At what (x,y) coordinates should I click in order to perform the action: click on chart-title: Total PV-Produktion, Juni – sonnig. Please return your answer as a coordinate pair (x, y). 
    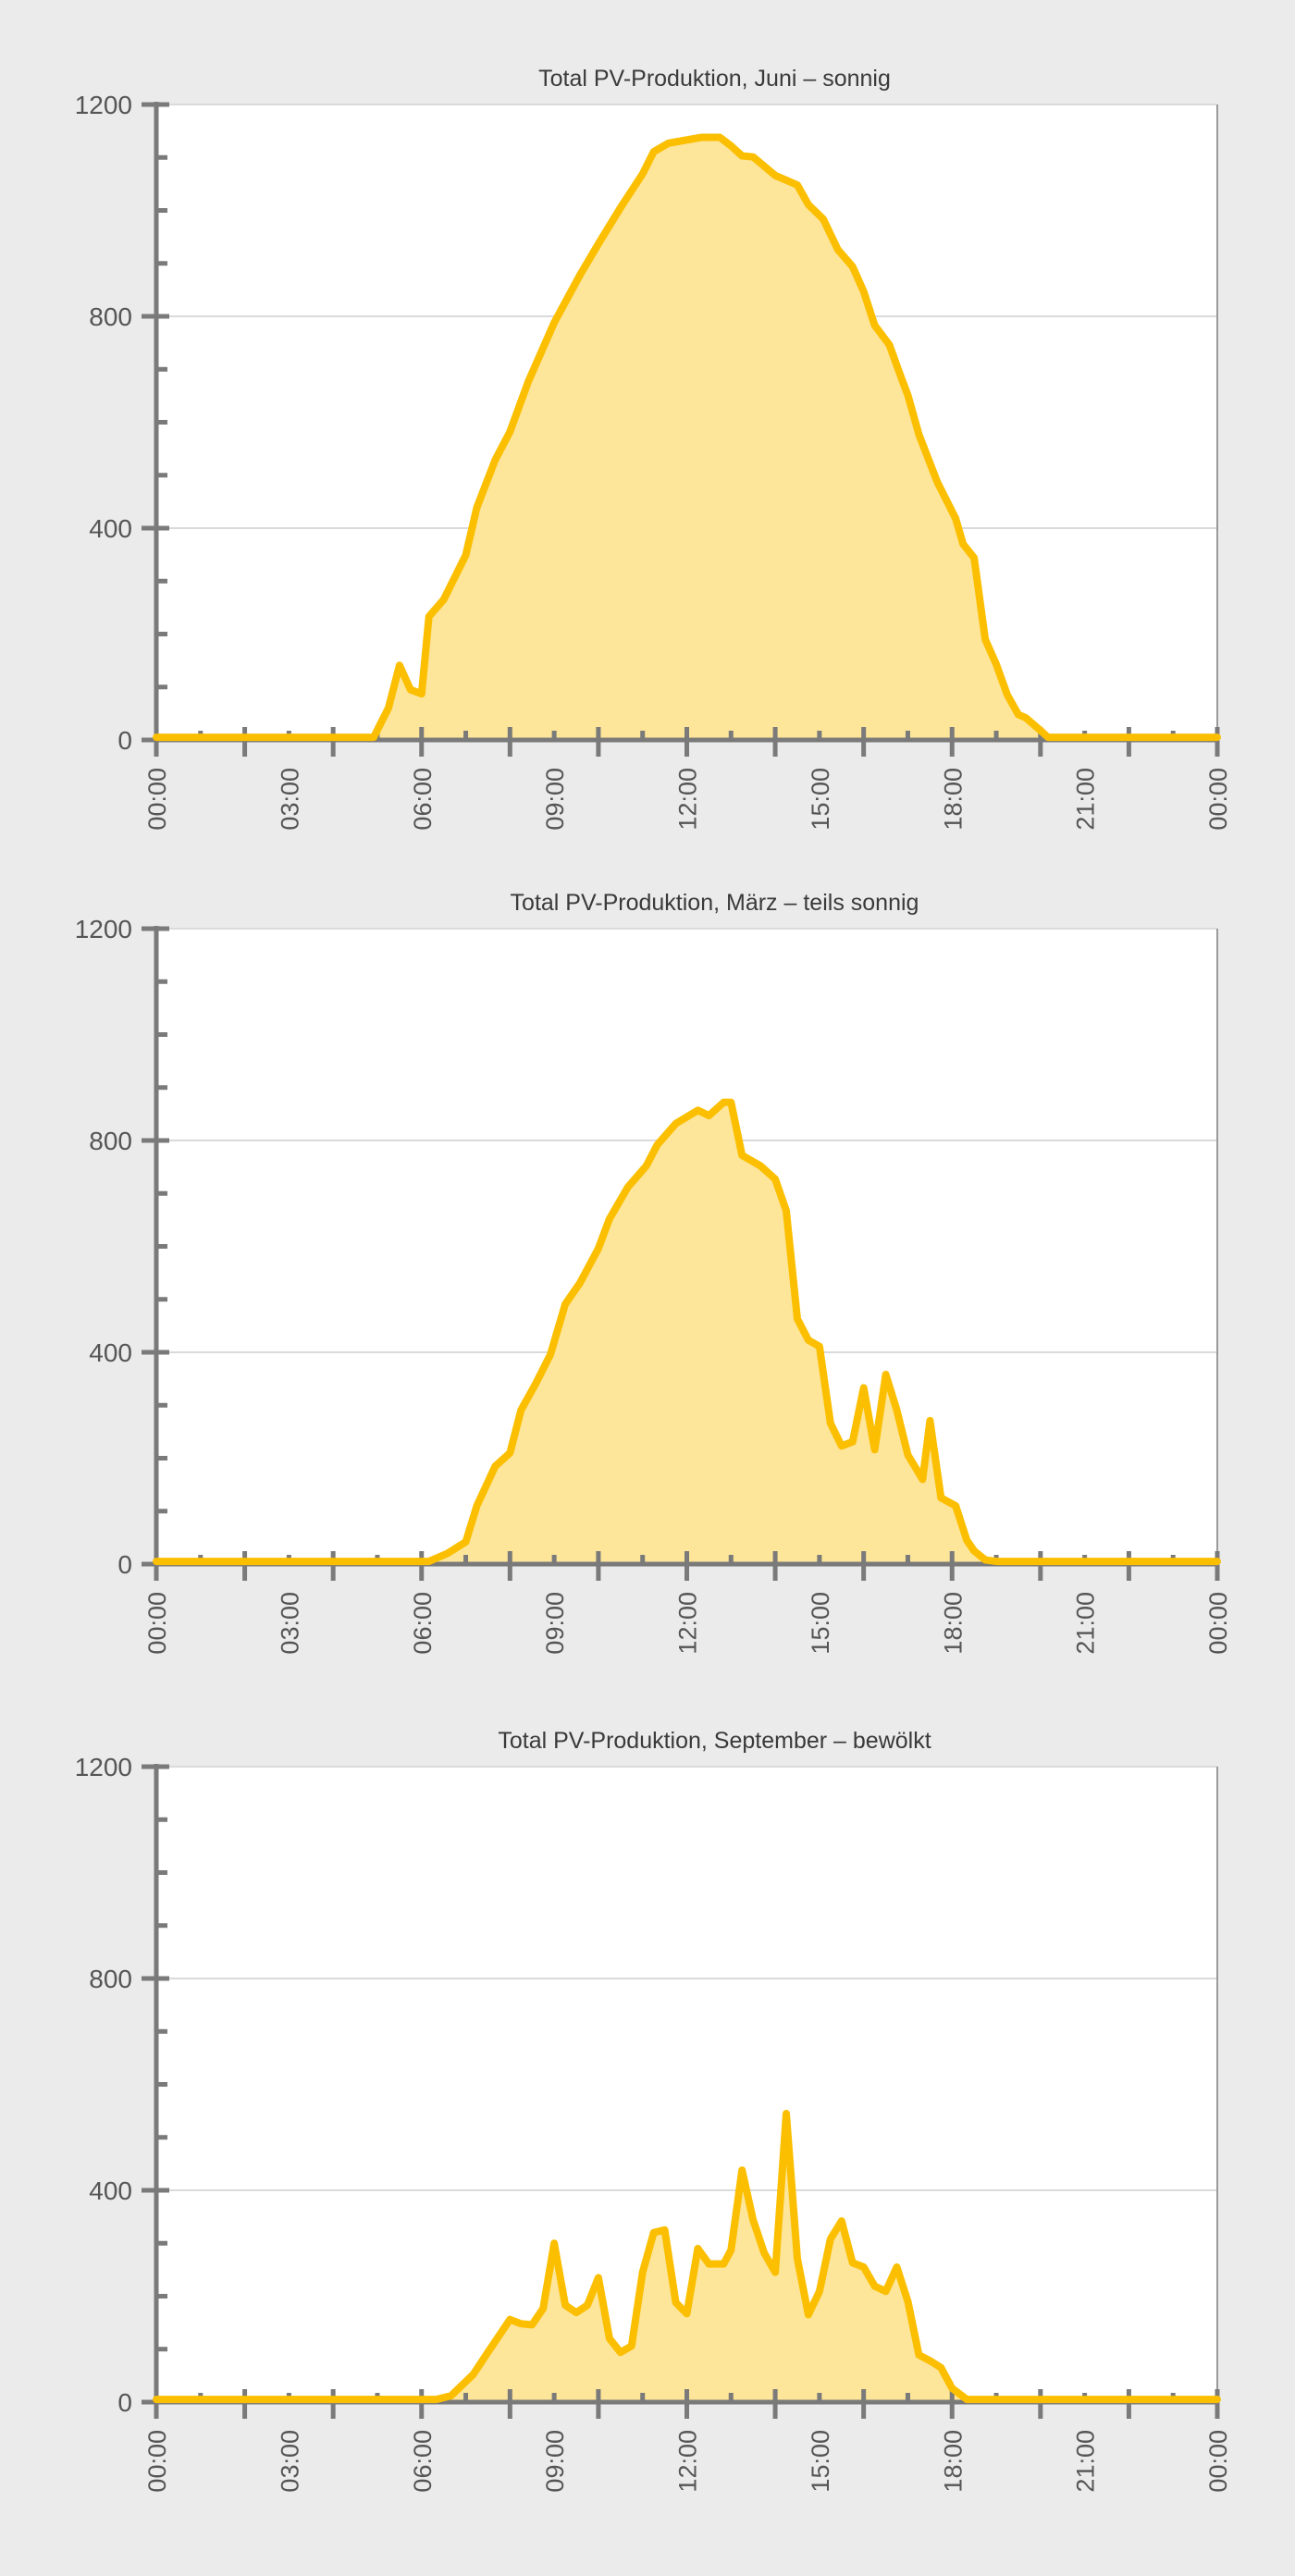
    Looking at the image, I should click on (715, 79).